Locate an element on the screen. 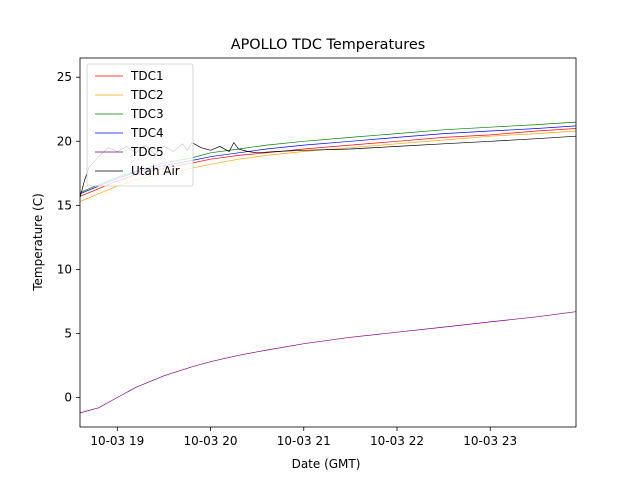 Image resolution: width=640 pixels, height=480 pixels. legend-box is located at coordinates (140, 125).